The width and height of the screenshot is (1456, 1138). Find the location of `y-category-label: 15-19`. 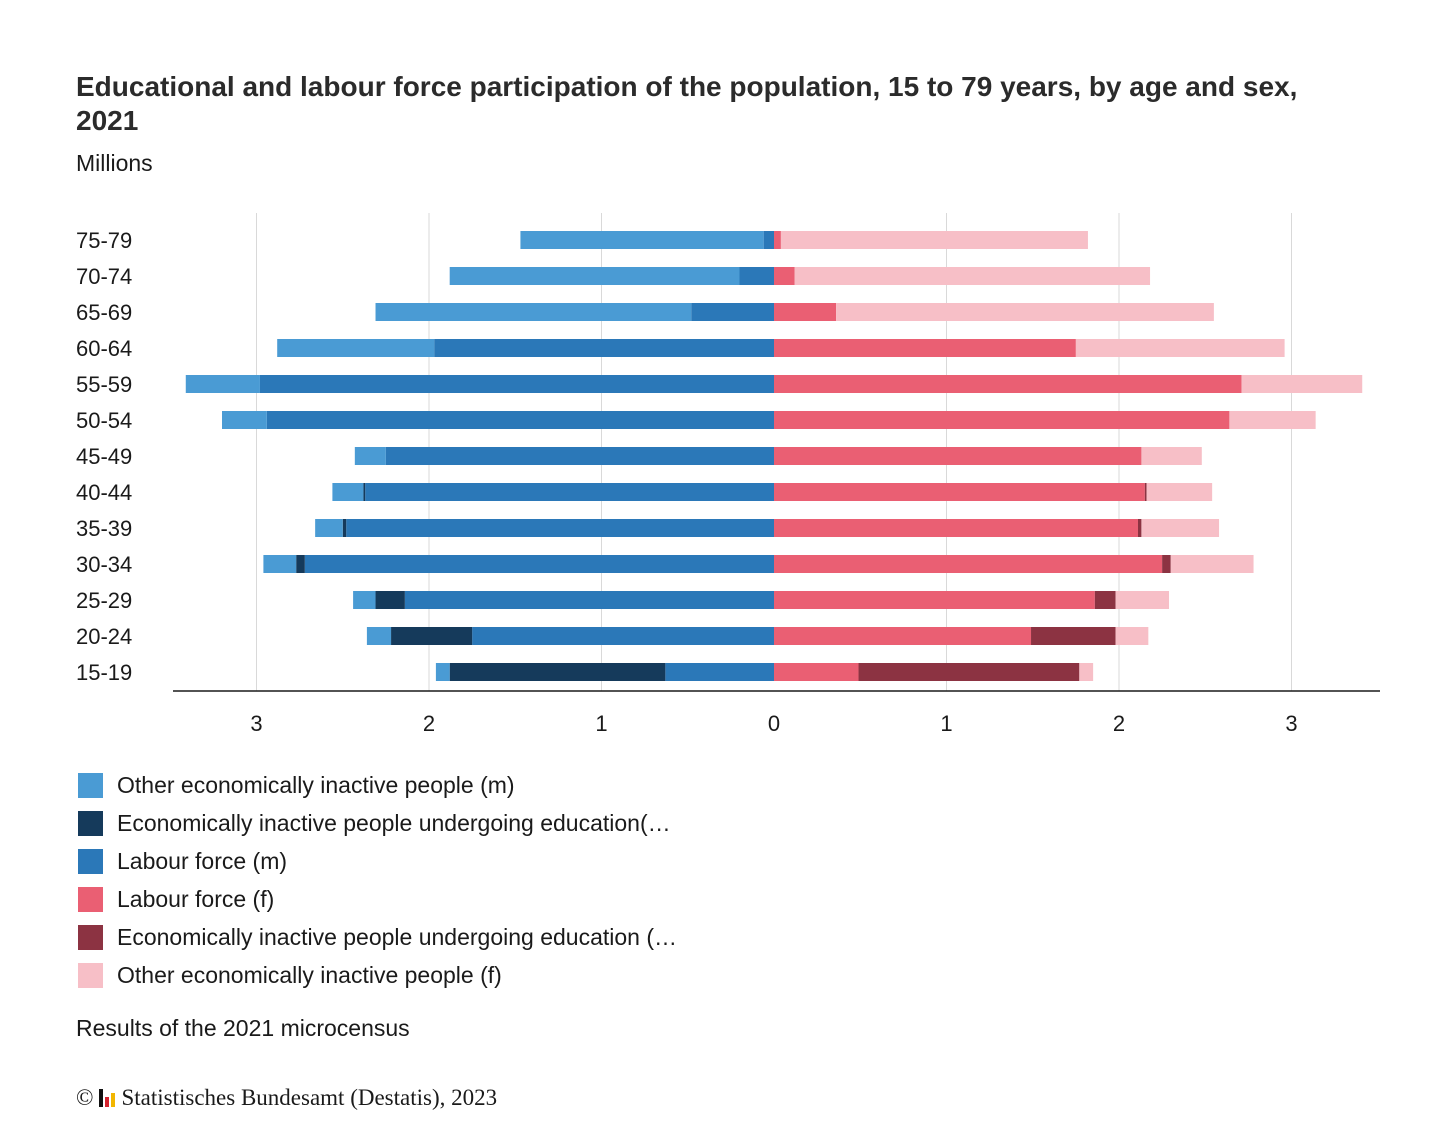

y-category-label: 15-19 is located at coordinates (104, 672).